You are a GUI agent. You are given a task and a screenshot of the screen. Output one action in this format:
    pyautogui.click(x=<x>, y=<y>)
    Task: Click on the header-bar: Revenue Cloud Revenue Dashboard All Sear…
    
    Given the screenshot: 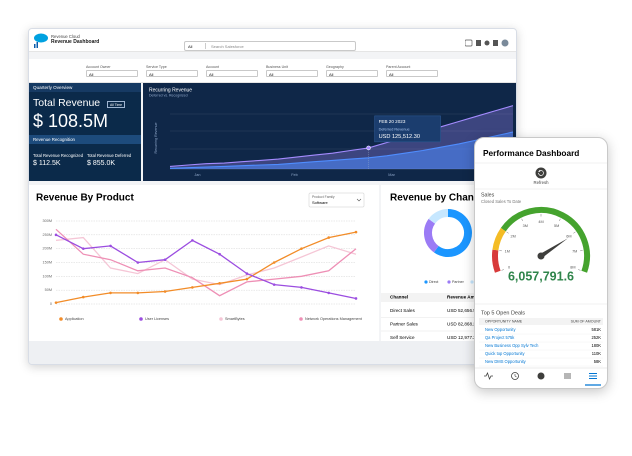 What is the action you would take?
    pyautogui.click(x=272, y=40)
    